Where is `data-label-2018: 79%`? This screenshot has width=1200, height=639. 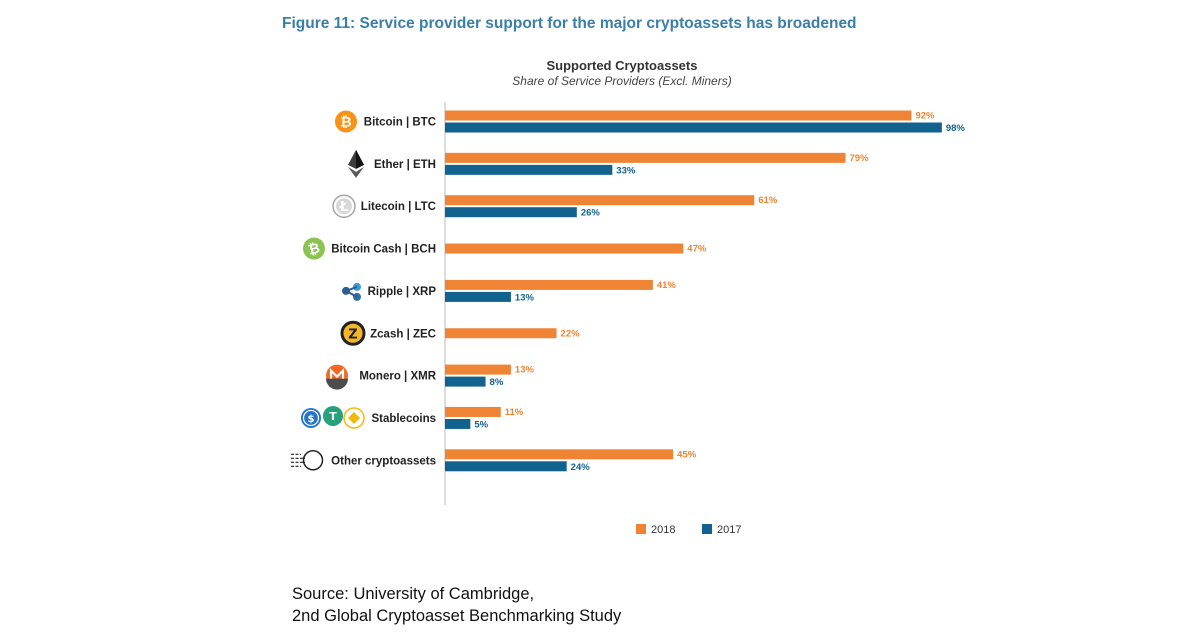 data-label-2018: 79% is located at coordinates (860, 158).